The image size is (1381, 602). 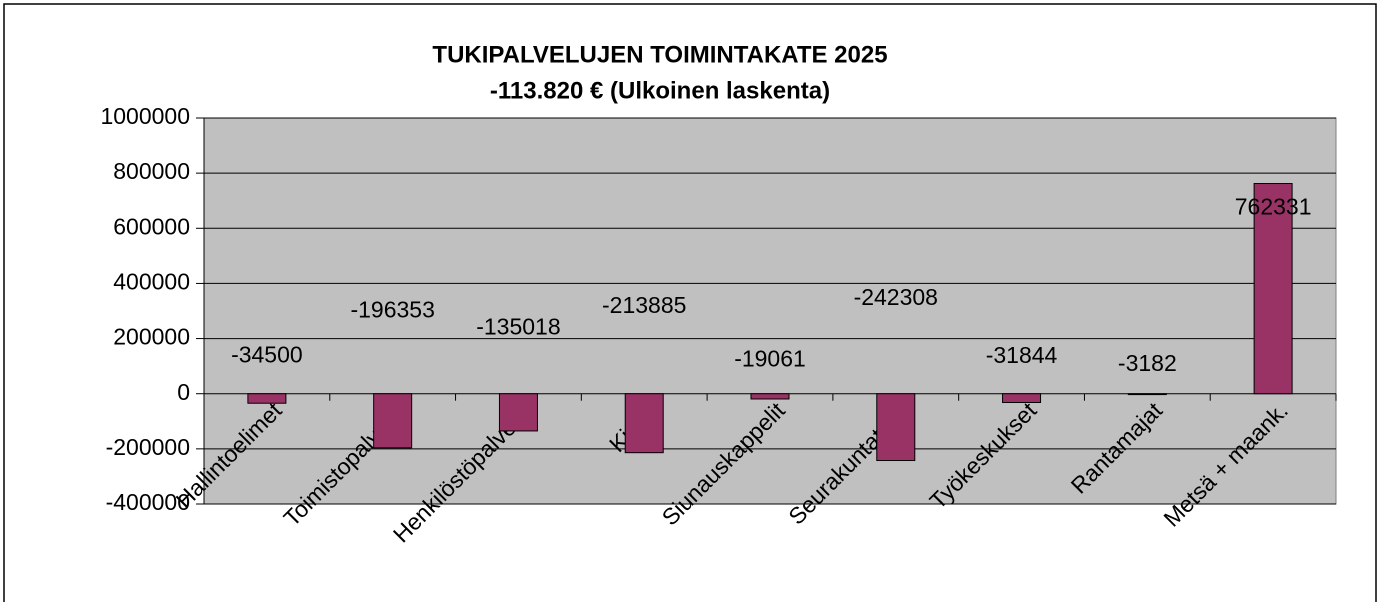 What do you see at coordinates (518, 327) in the screenshot?
I see `data-label: -135018` at bounding box center [518, 327].